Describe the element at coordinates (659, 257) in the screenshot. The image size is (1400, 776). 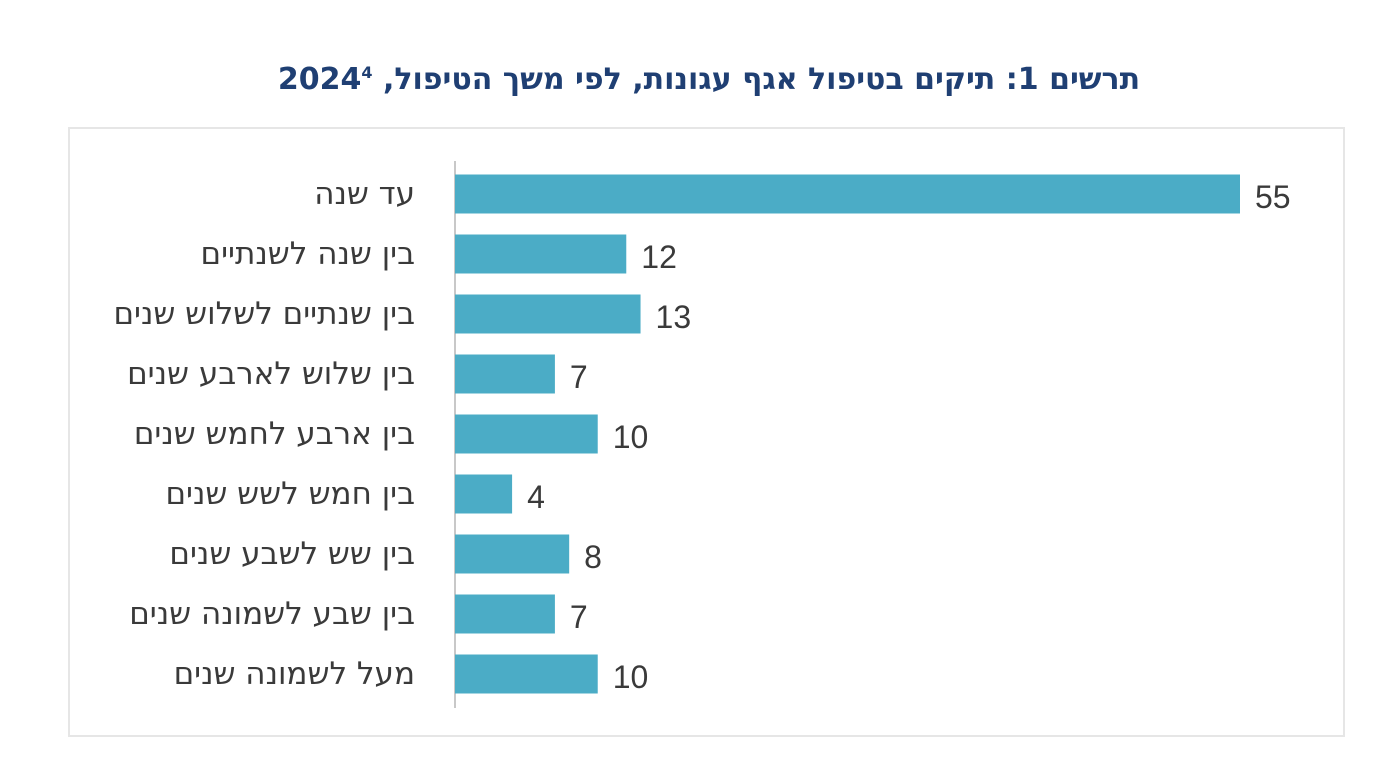
I see `value-label-1: 12` at that location.